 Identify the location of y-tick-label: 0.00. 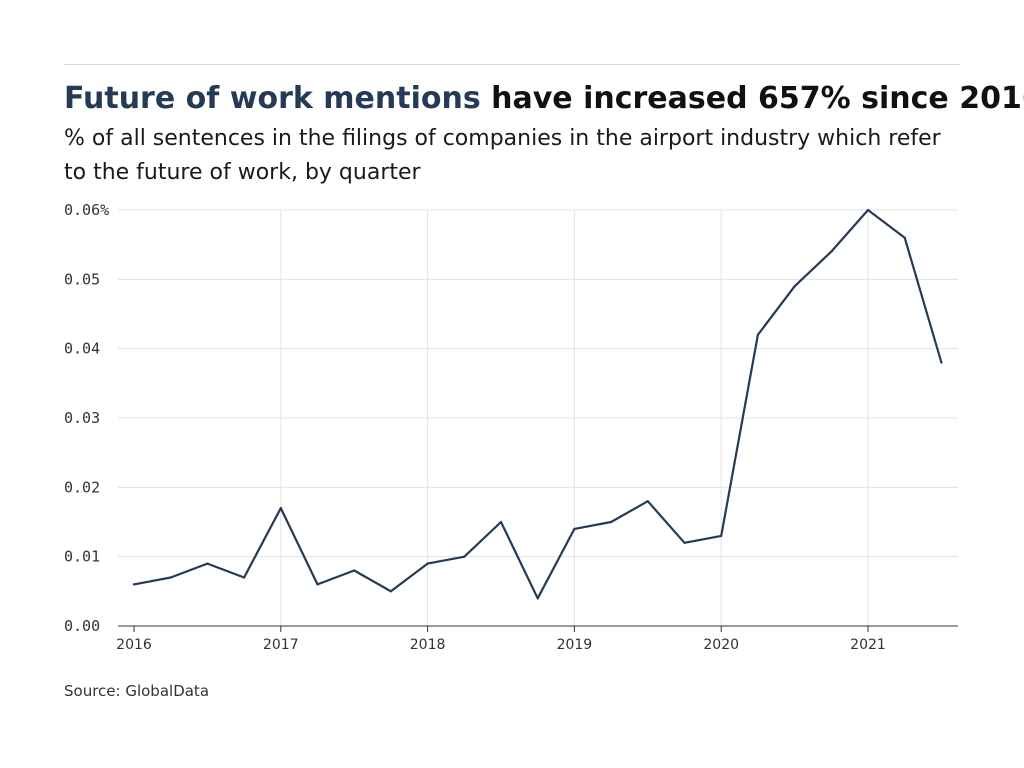
(82, 626).